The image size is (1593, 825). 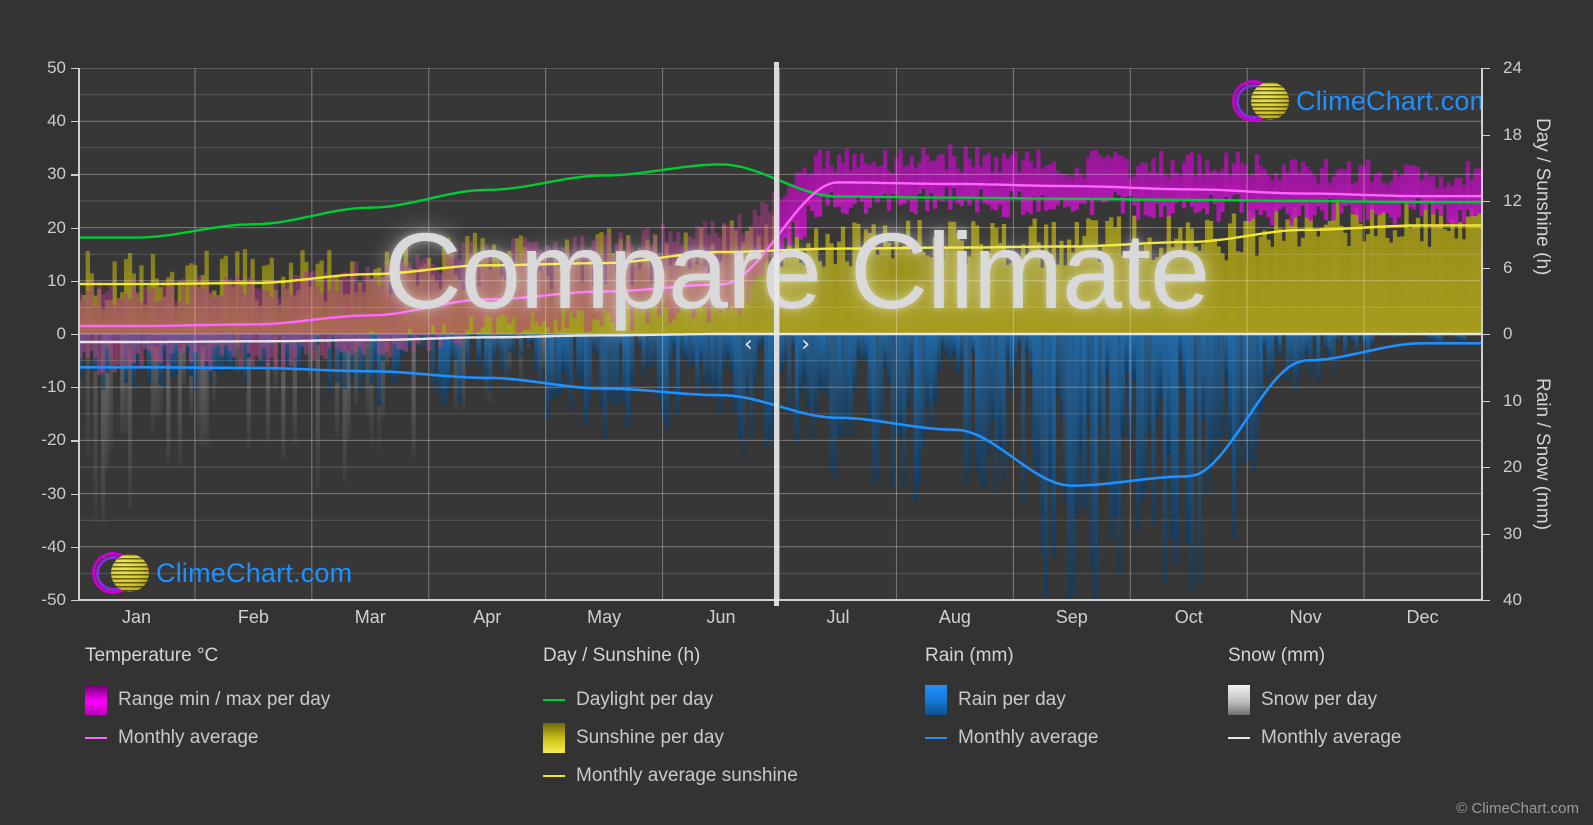 What do you see at coordinates (121, 573) in the screenshot?
I see `climechart-logo-icon` at bounding box center [121, 573].